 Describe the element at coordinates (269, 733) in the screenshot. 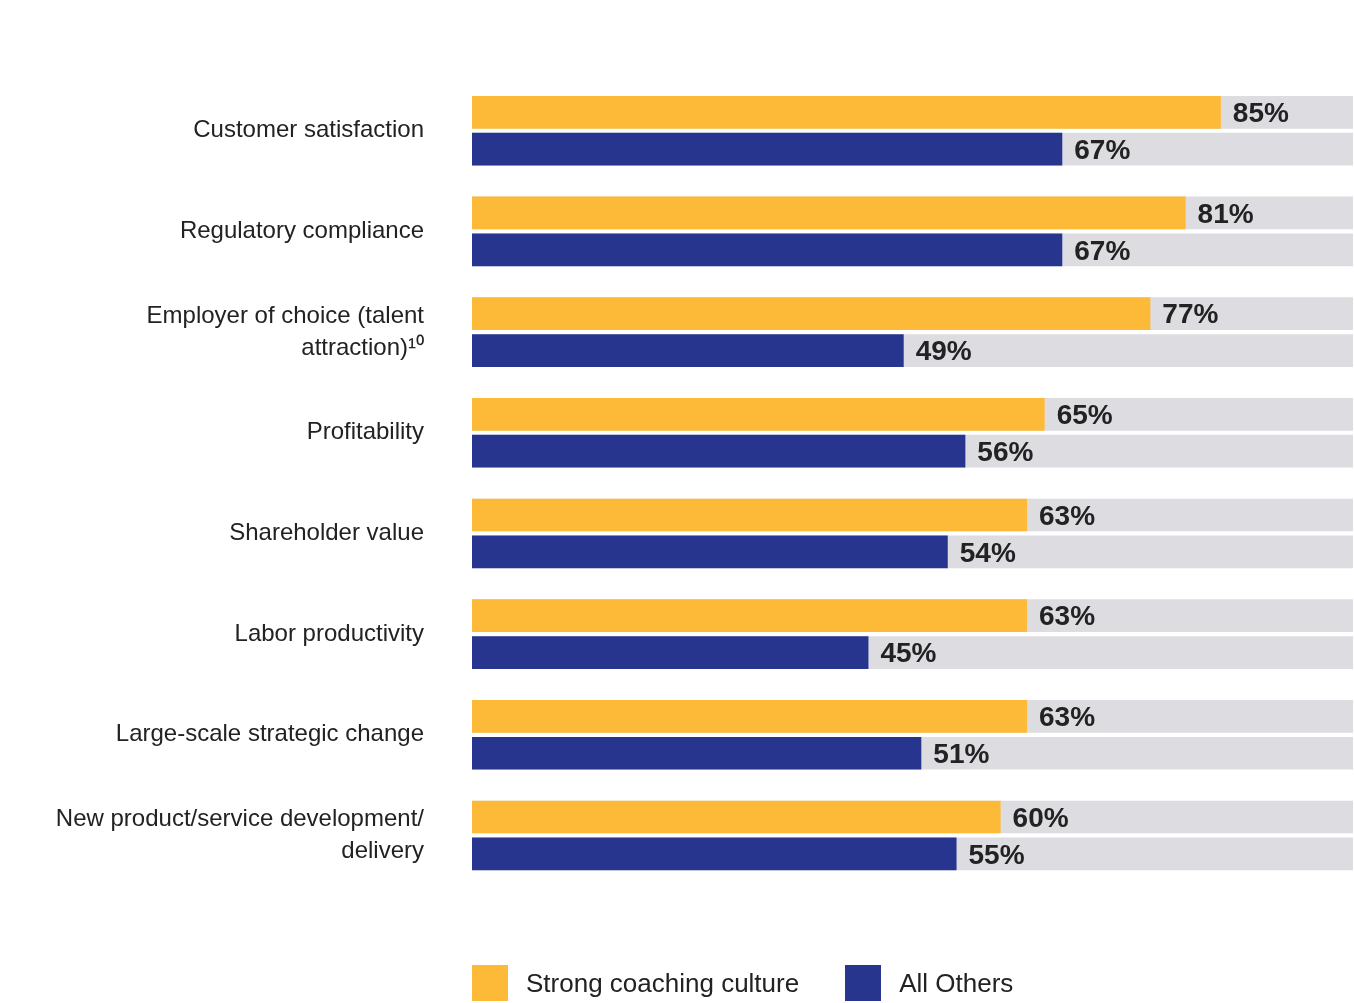

I see `y-tick-label: Large-scale strategic change` at that location.